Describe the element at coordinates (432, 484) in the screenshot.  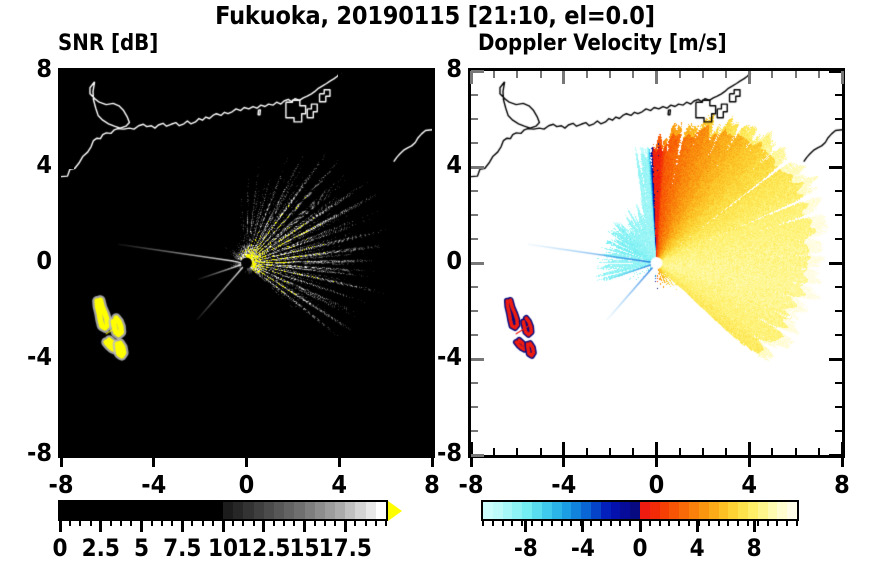
I see `xtick-label: 8` at that location.